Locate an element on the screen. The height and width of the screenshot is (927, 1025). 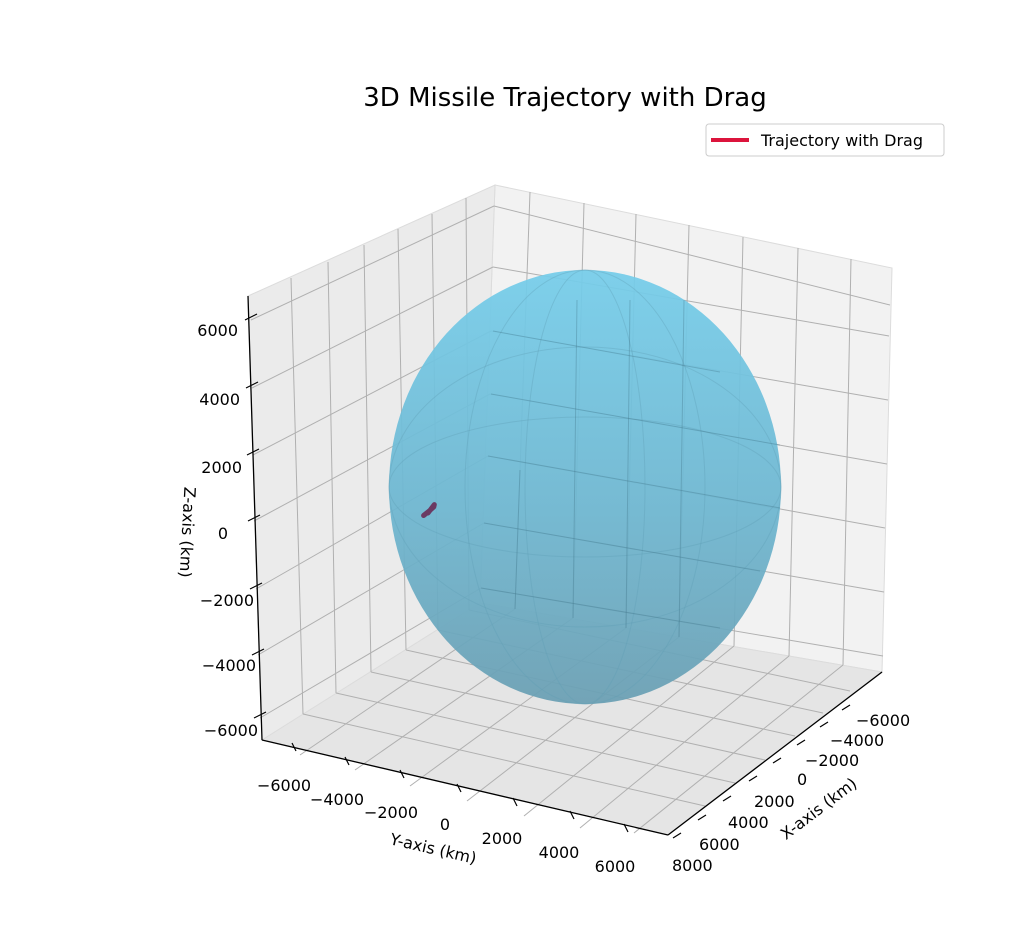
z-tick-label: 4000 is located at coordinates (219, 399).